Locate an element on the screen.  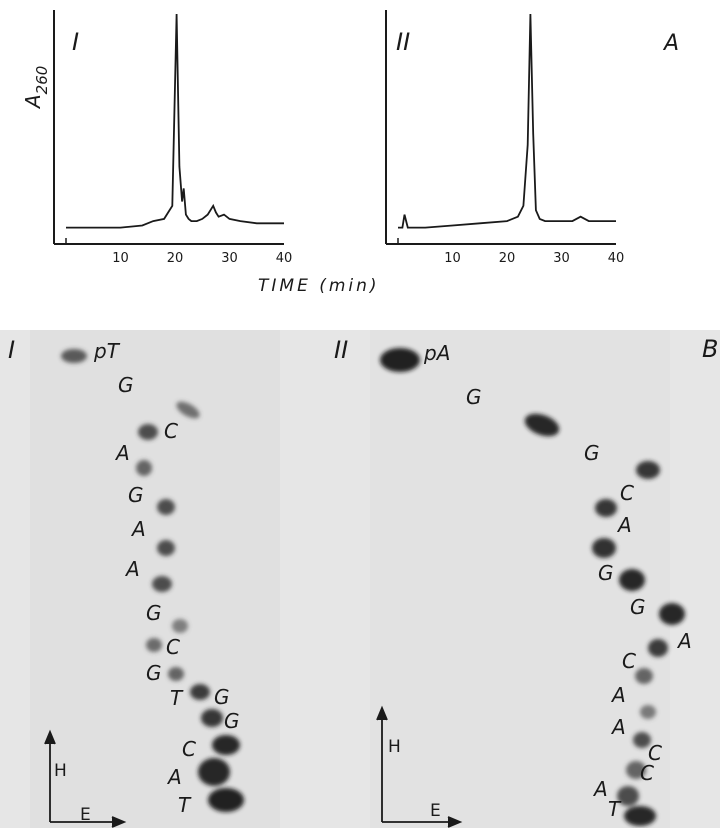
direction-arrows-ii is located at coordinates (419, 766).